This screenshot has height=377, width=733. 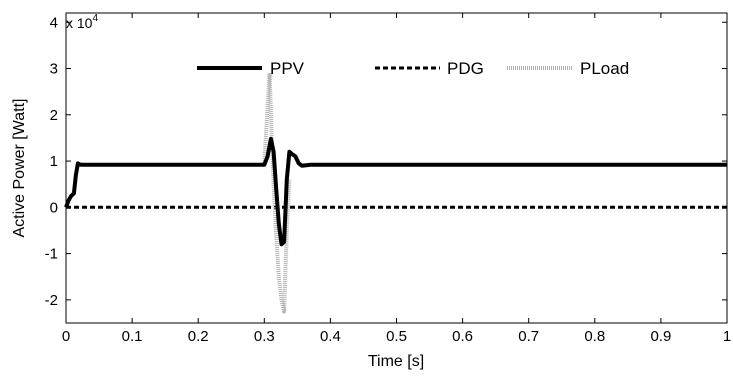 What do you see at coordinates (54, 115) in the screenshot?
I see `y-tick-label: 2` at bounding box center [54, 115].